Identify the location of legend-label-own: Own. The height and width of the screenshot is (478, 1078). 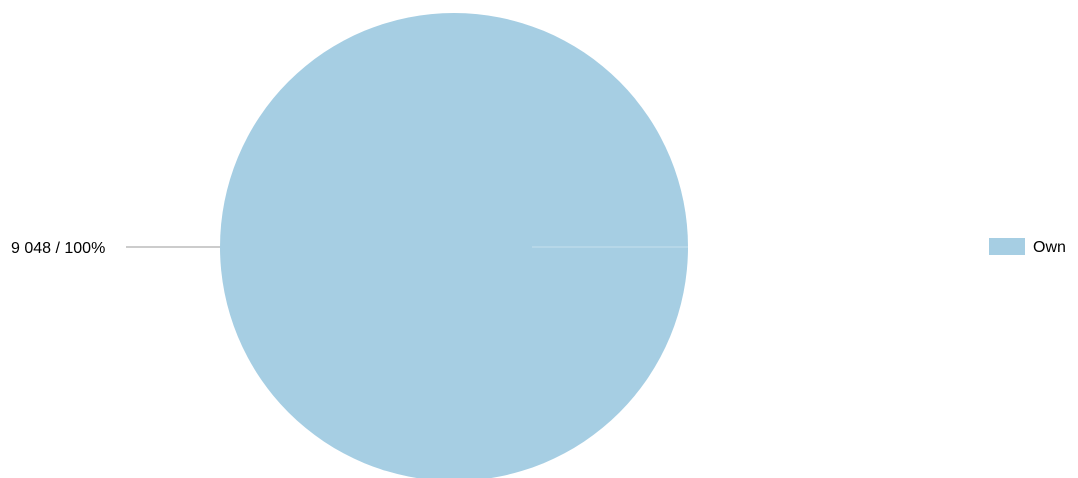
(1049, 247).